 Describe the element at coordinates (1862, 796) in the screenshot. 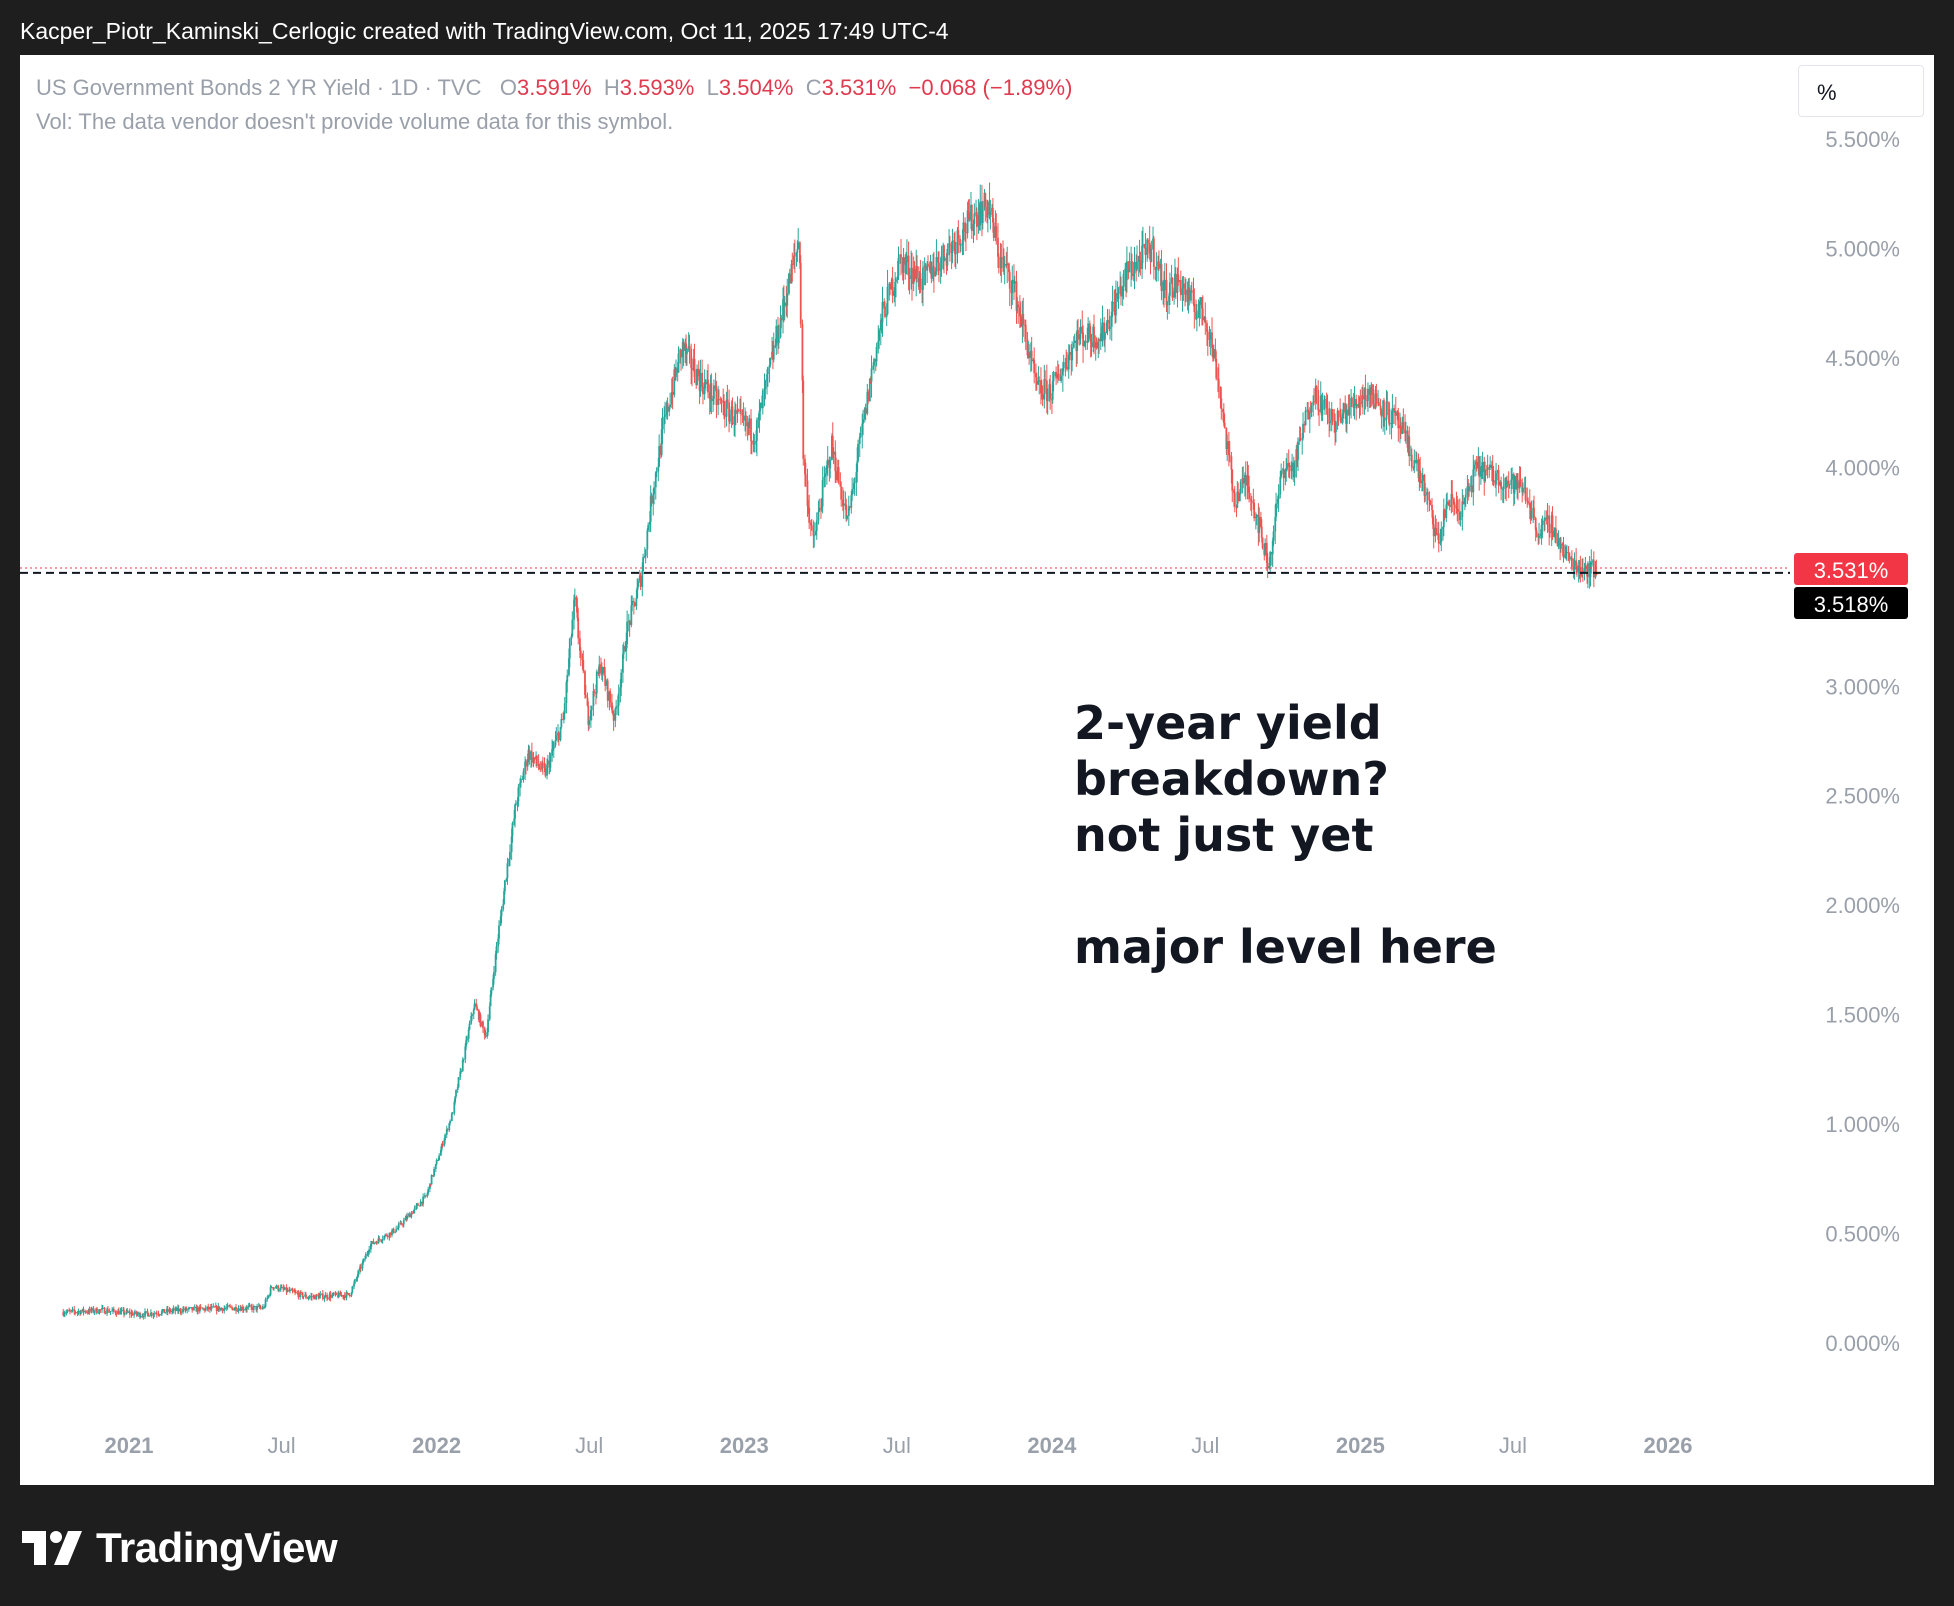

I see `y-tick-label: 2.500%` at that location.